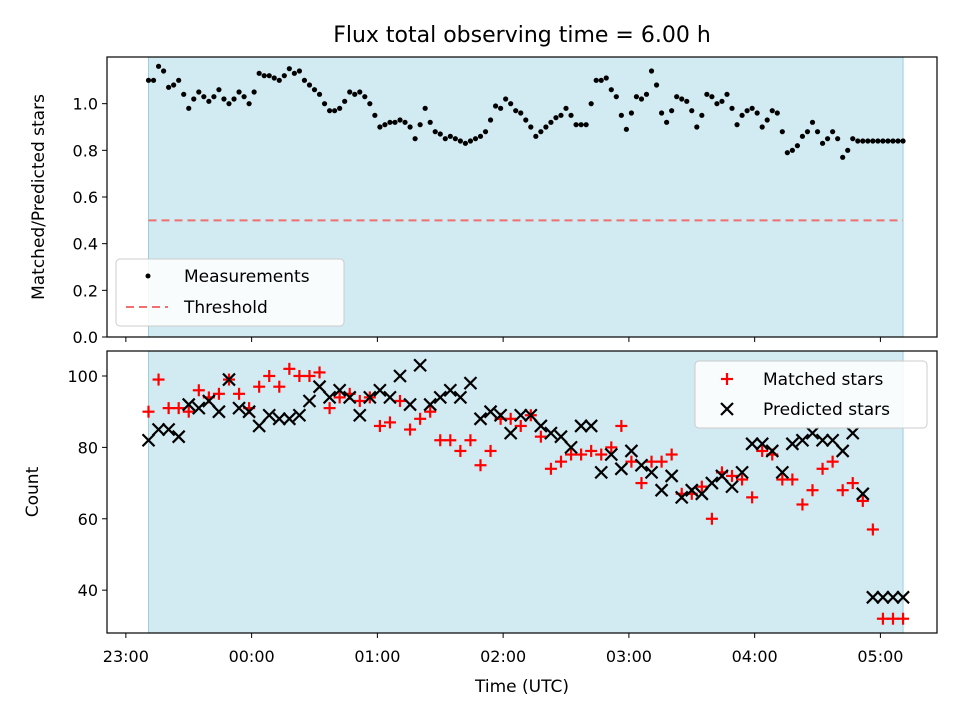  Describe the element at coordinates (727, 409) in the screenshot. I see `legend-predicted-marker` at that location.